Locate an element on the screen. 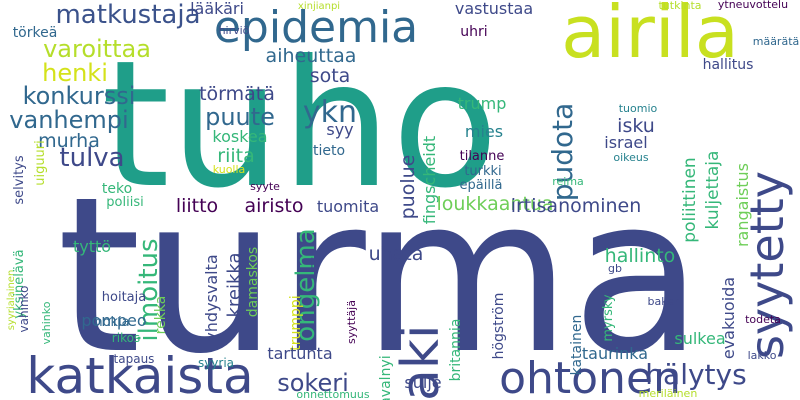  word-tuomio: tuomio is located at coordinates (638, 108).